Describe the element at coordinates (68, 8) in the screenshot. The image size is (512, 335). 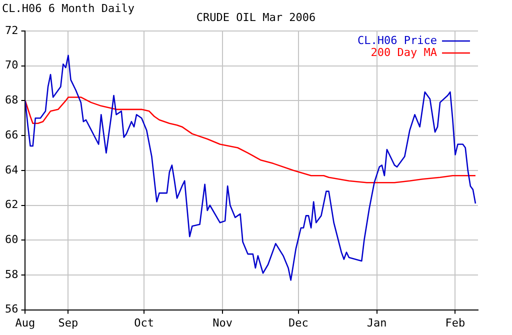
I see `chart-subtitle: CL.H06 6 Month Daily` at that location.